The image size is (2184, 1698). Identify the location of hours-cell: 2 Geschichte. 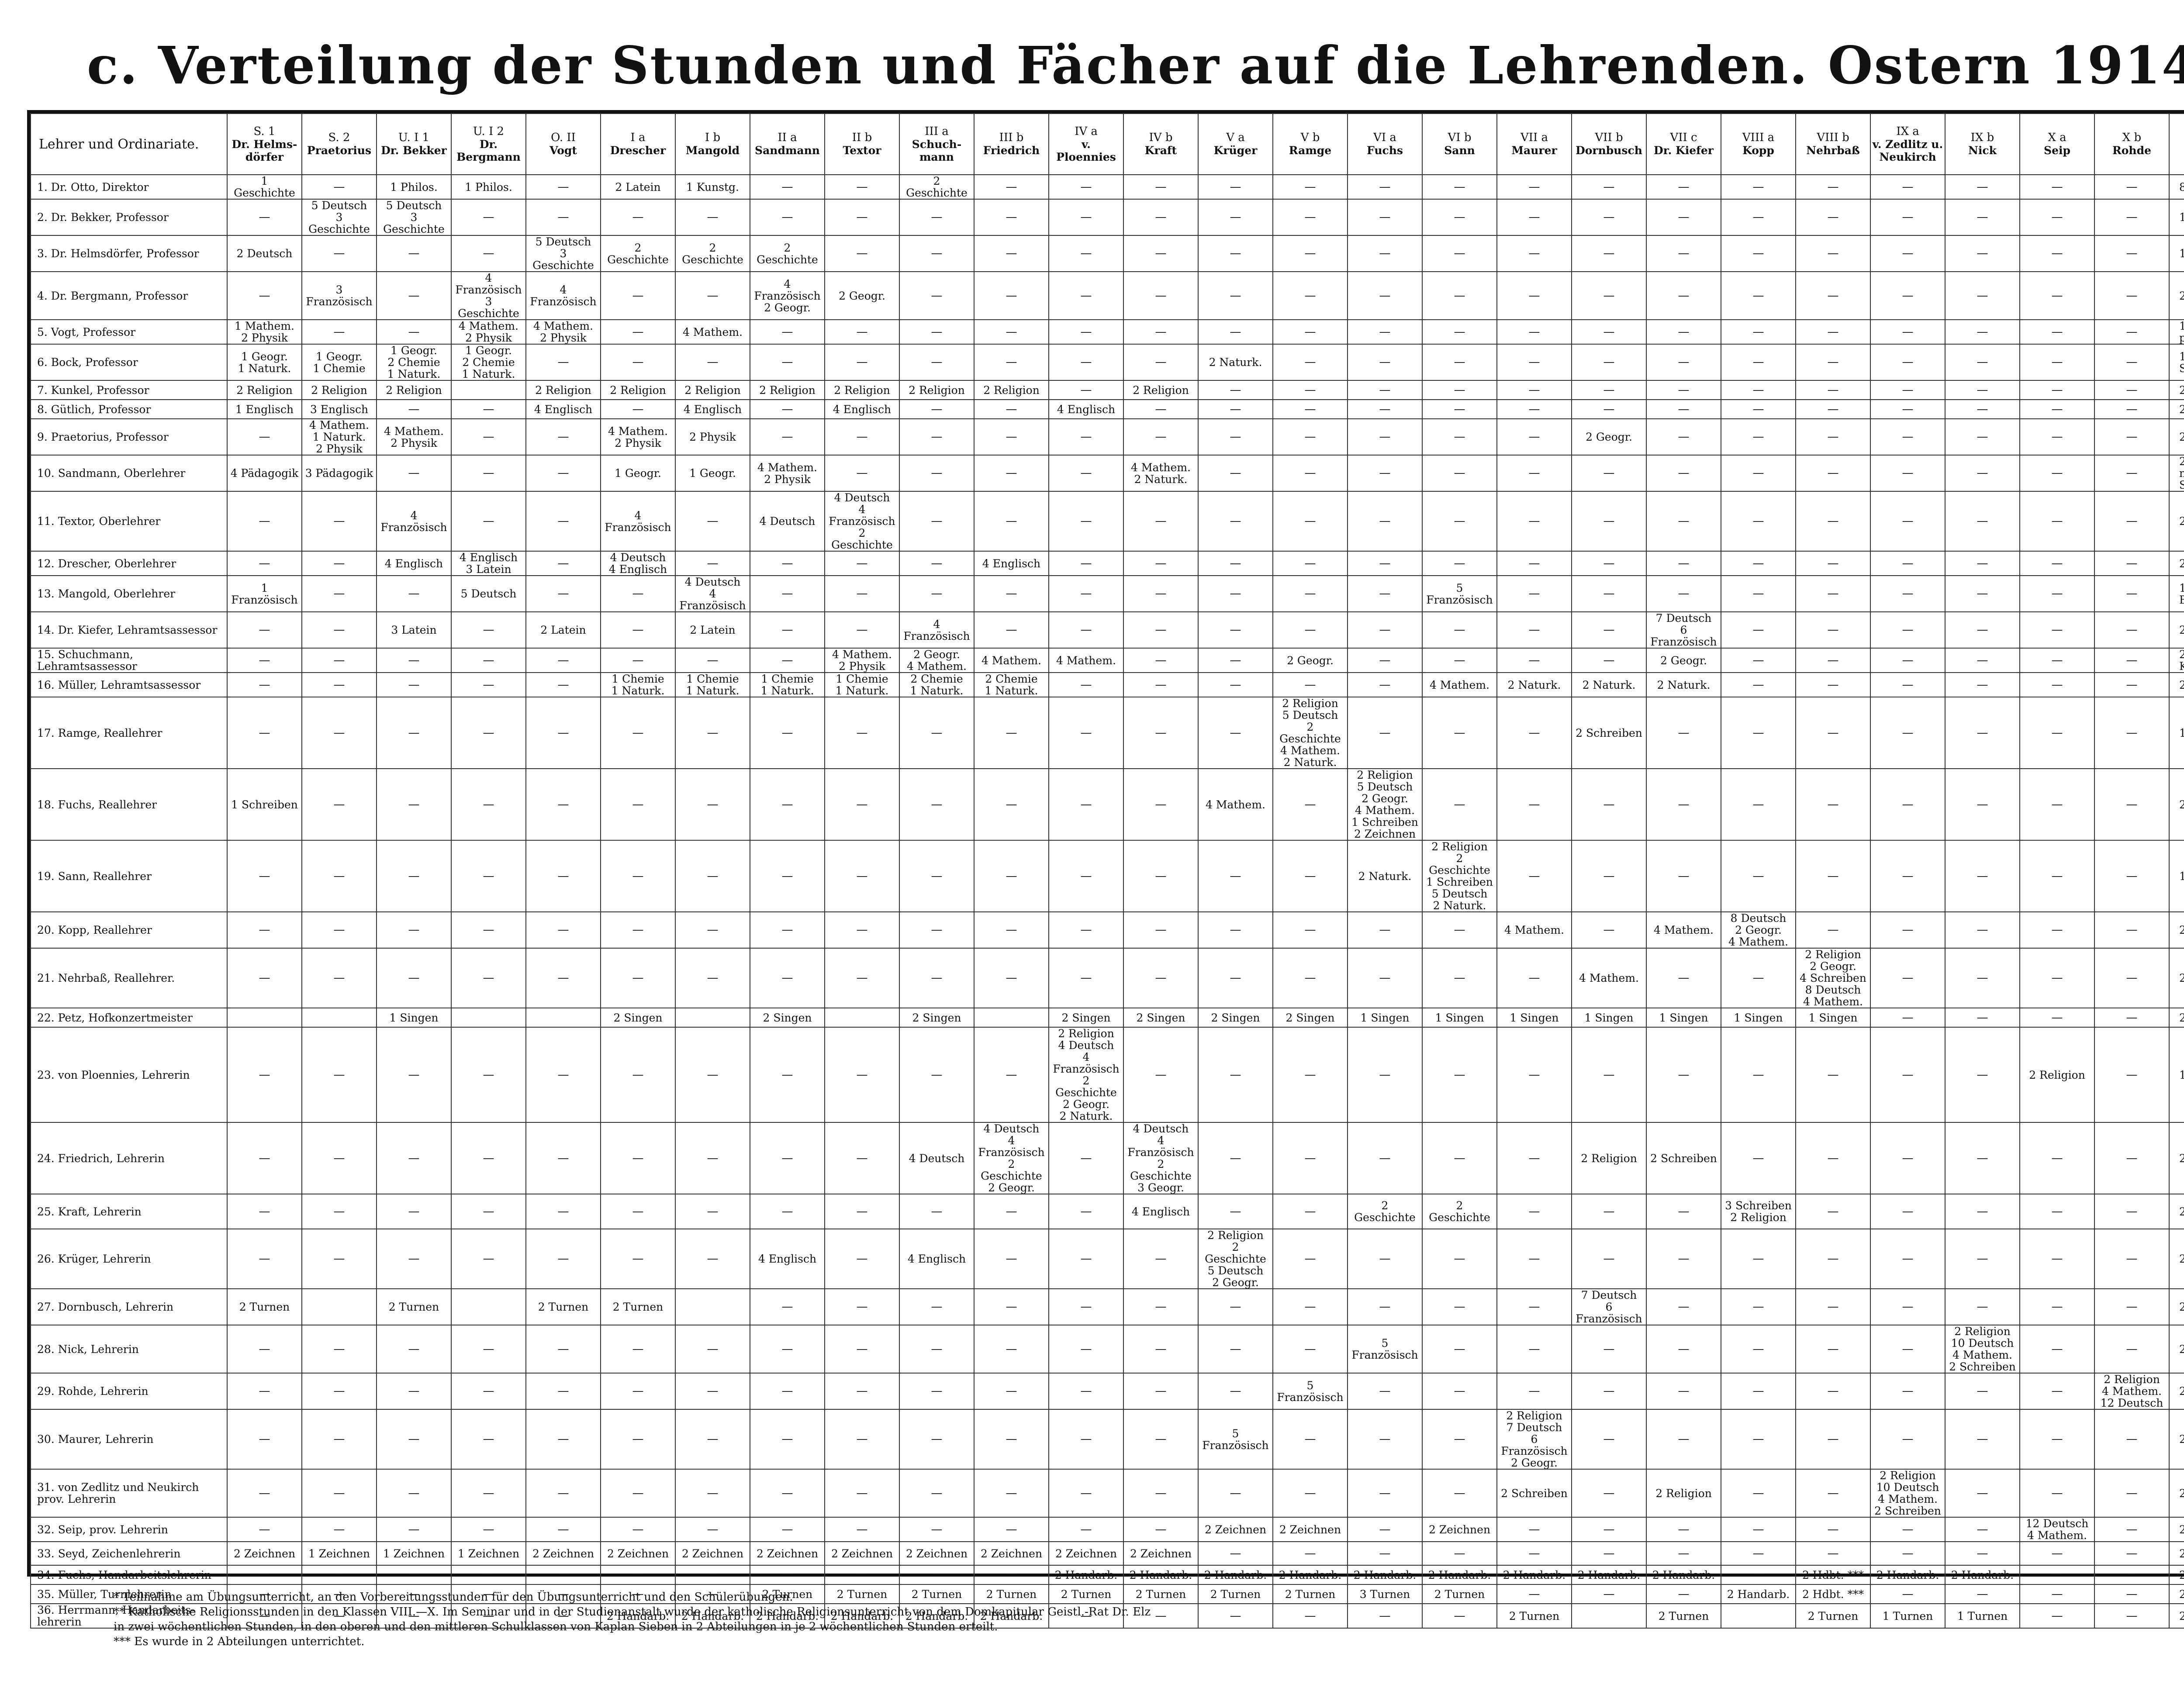
(712, 253).